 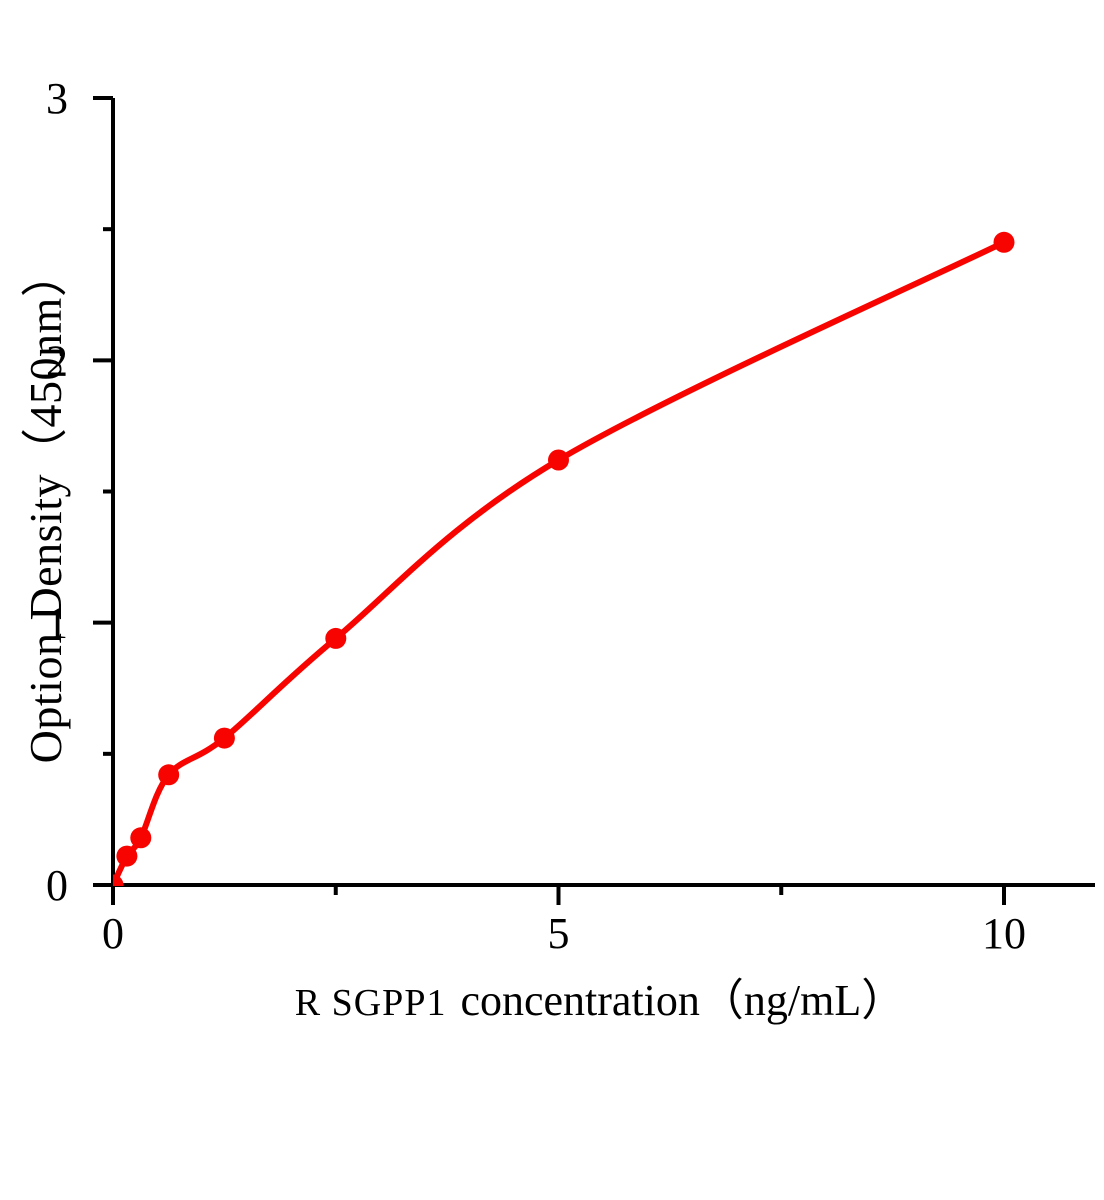 I want to click on x-axis-title: R SGPP1 concentration（ng/mL）, so click(x=600, y=996).